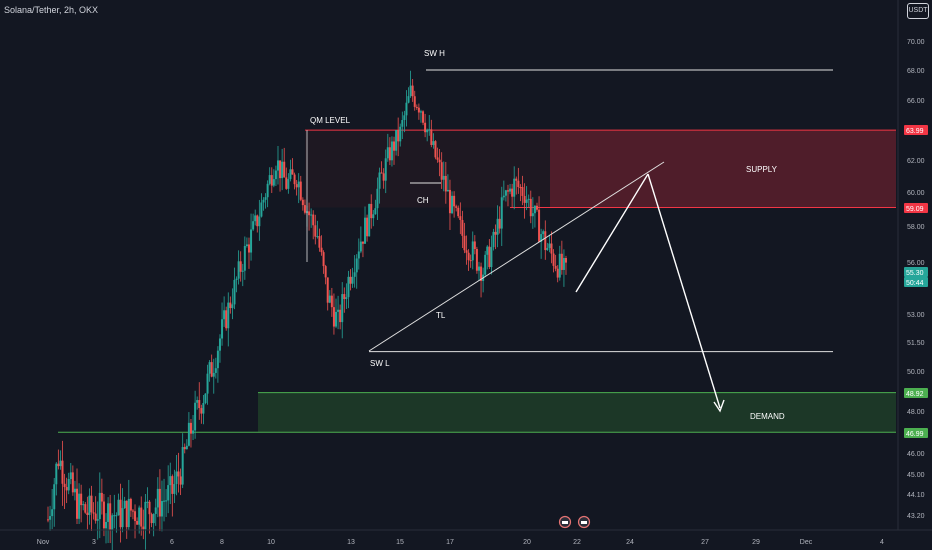 This screenshot has width=932, height=550. I want to click on price-tick-label: 58.00, so click(916, 227).